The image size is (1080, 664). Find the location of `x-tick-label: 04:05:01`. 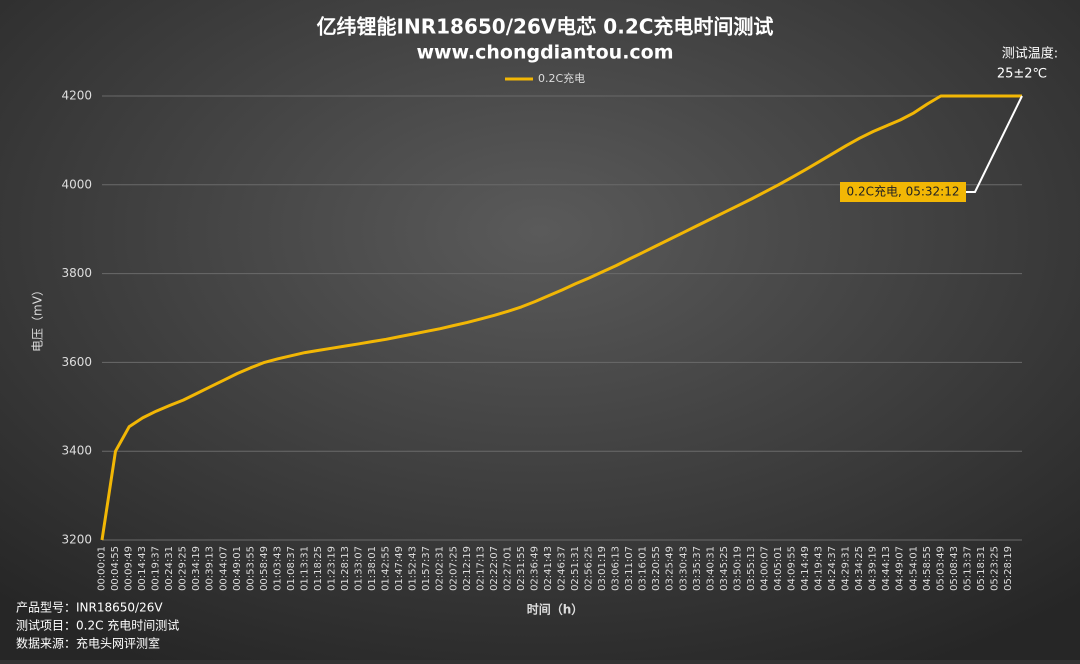

x-tick-label: 04:05:01 is located at coordinates (778, 568).